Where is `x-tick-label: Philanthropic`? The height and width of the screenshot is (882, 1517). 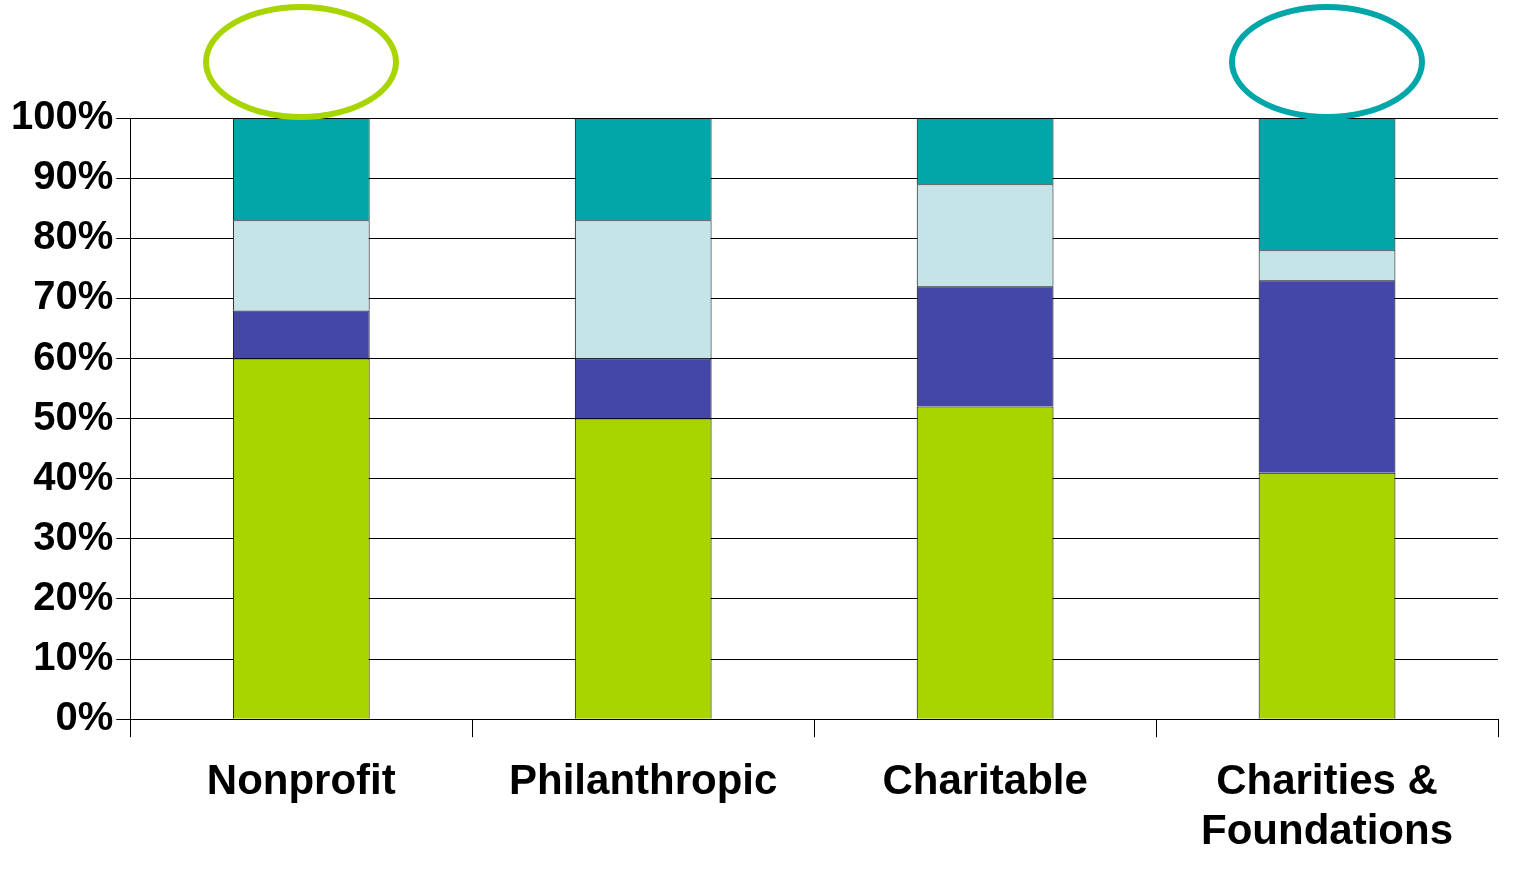 x-tick-label: Philanthropic is located at coordinates (643, 779).